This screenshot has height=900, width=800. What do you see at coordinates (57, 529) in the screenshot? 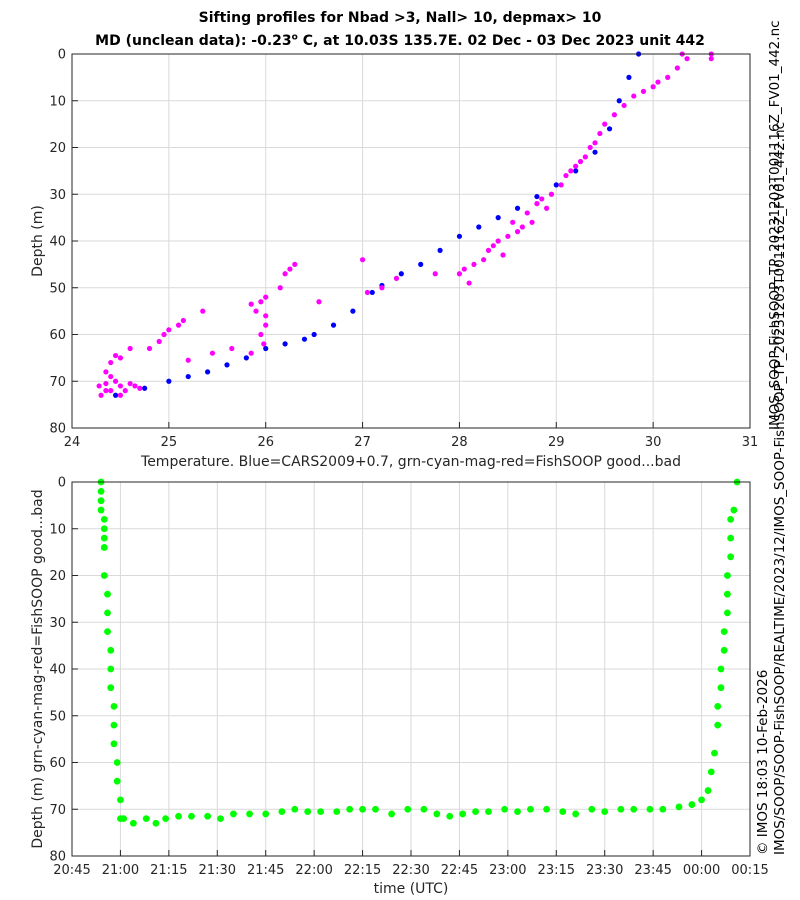
I see `y-tick-label: 10` at bounding box center [57, 529].